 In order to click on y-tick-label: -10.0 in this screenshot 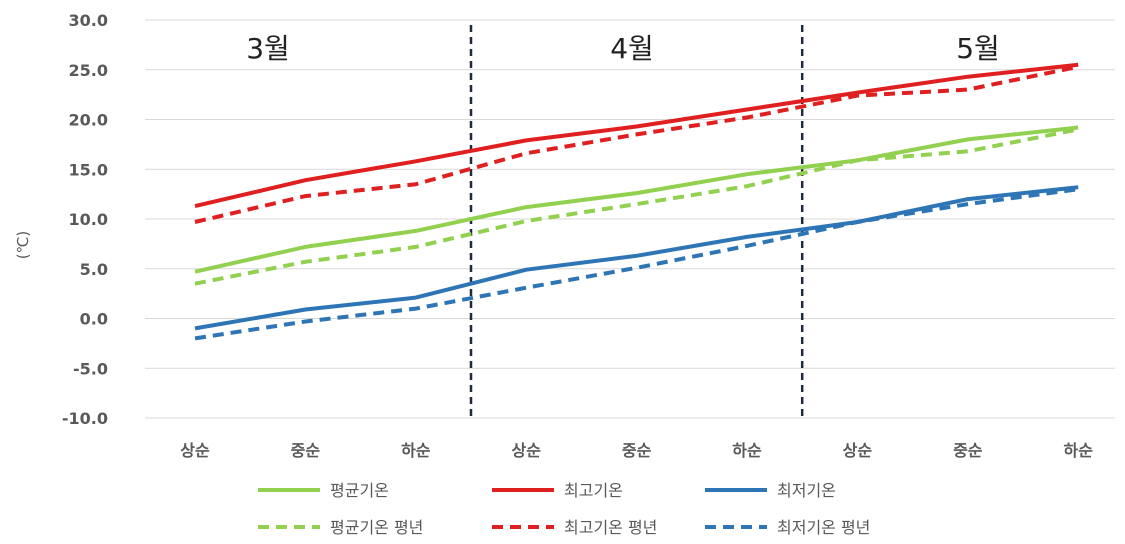, I will do `click(85, 418)`.